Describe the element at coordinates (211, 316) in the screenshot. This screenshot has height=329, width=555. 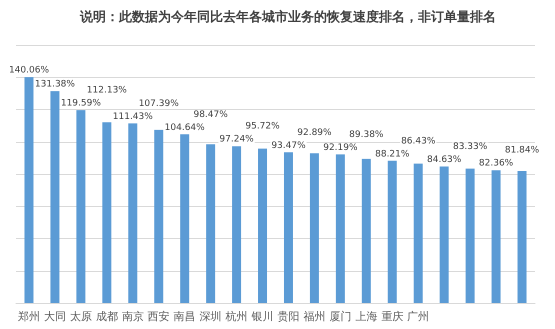
I see `x-tick-label: 深圳` at that location.